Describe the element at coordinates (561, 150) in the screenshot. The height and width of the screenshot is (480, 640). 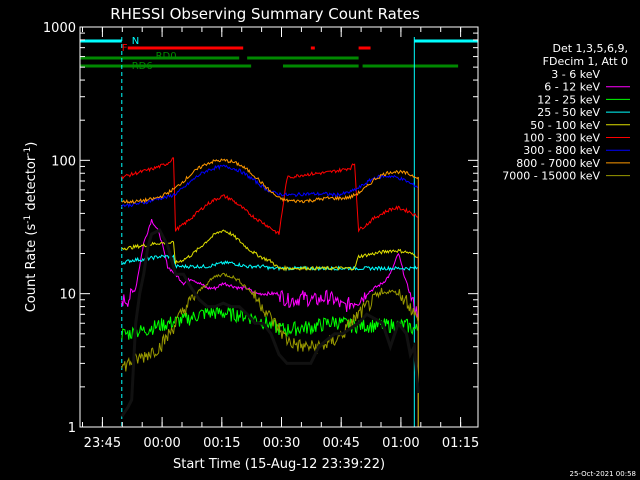
I see `legend-label: 300 - 800 keV` at that location.